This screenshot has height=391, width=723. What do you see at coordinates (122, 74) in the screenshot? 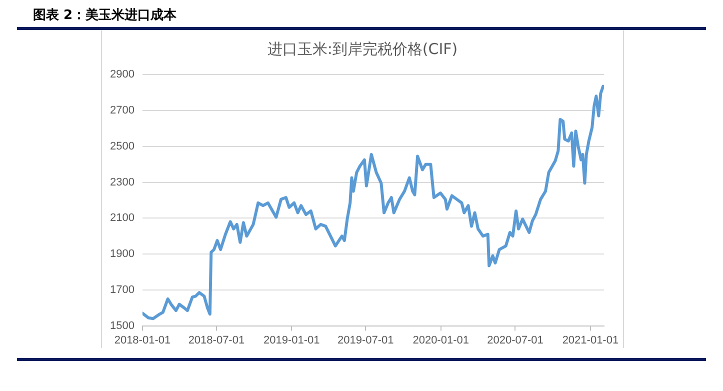
I see `y-tick-label: 2900` at bounding box center [122, 74].